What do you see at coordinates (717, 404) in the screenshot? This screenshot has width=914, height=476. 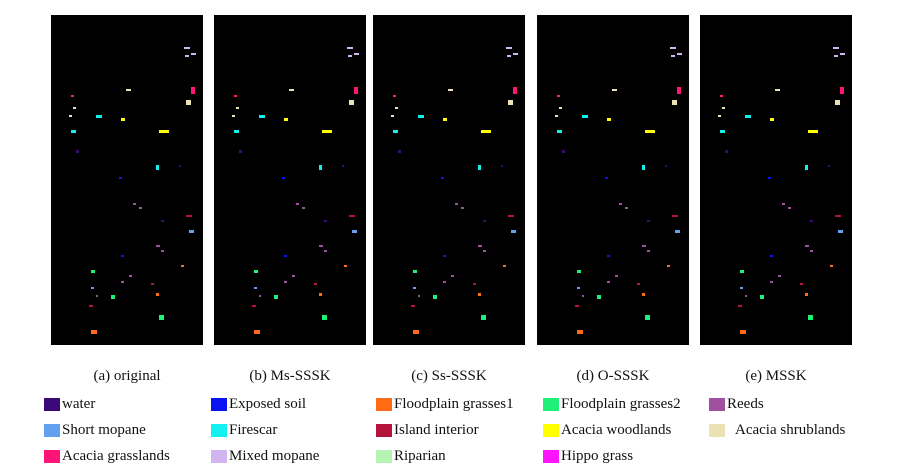 I see `swatch-reeds` at bounding box center [717, 404].